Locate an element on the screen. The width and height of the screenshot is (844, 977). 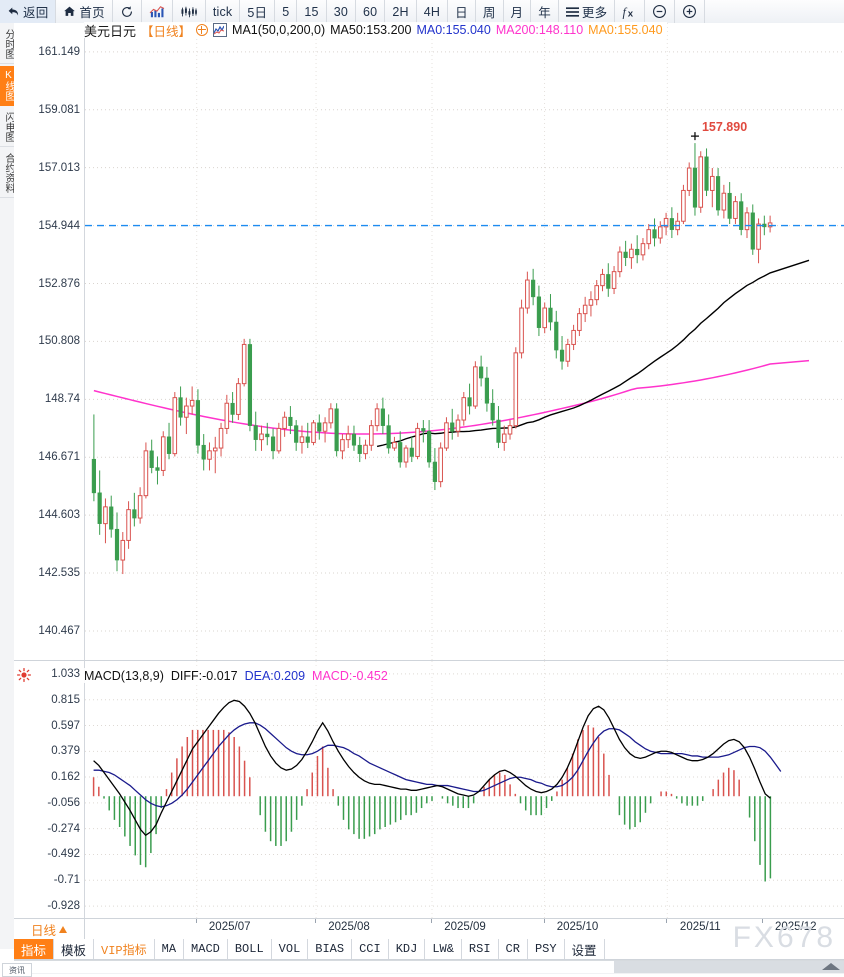
tick-button-label: tick is located at coordinates (222, 11).